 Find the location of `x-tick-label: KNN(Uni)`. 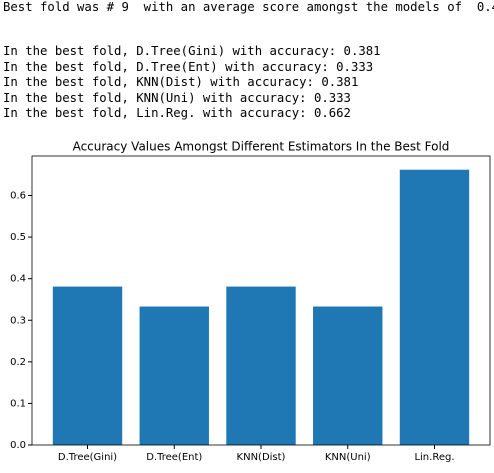

x-tick-label: KNN(Uni) is located at coordinates (348, 457).